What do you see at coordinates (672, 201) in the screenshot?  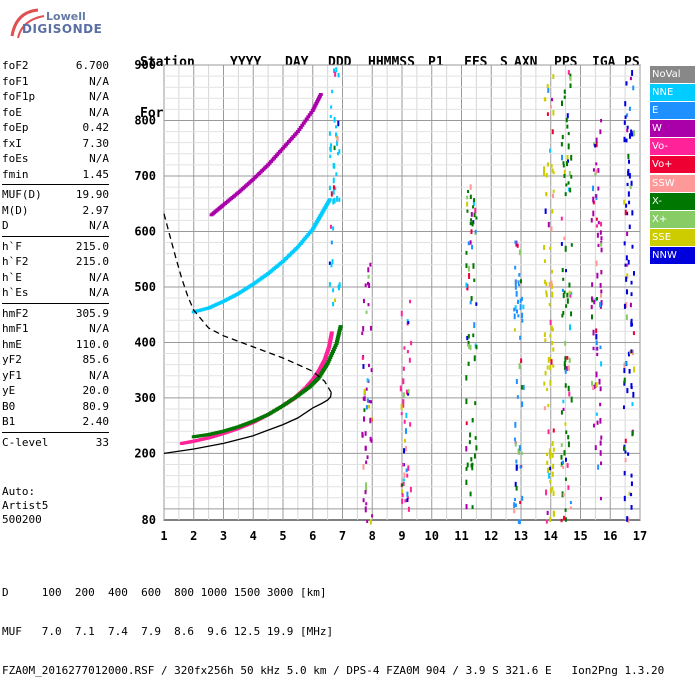 I see `legend-item-x: X-` at bounding box center [672, 201].